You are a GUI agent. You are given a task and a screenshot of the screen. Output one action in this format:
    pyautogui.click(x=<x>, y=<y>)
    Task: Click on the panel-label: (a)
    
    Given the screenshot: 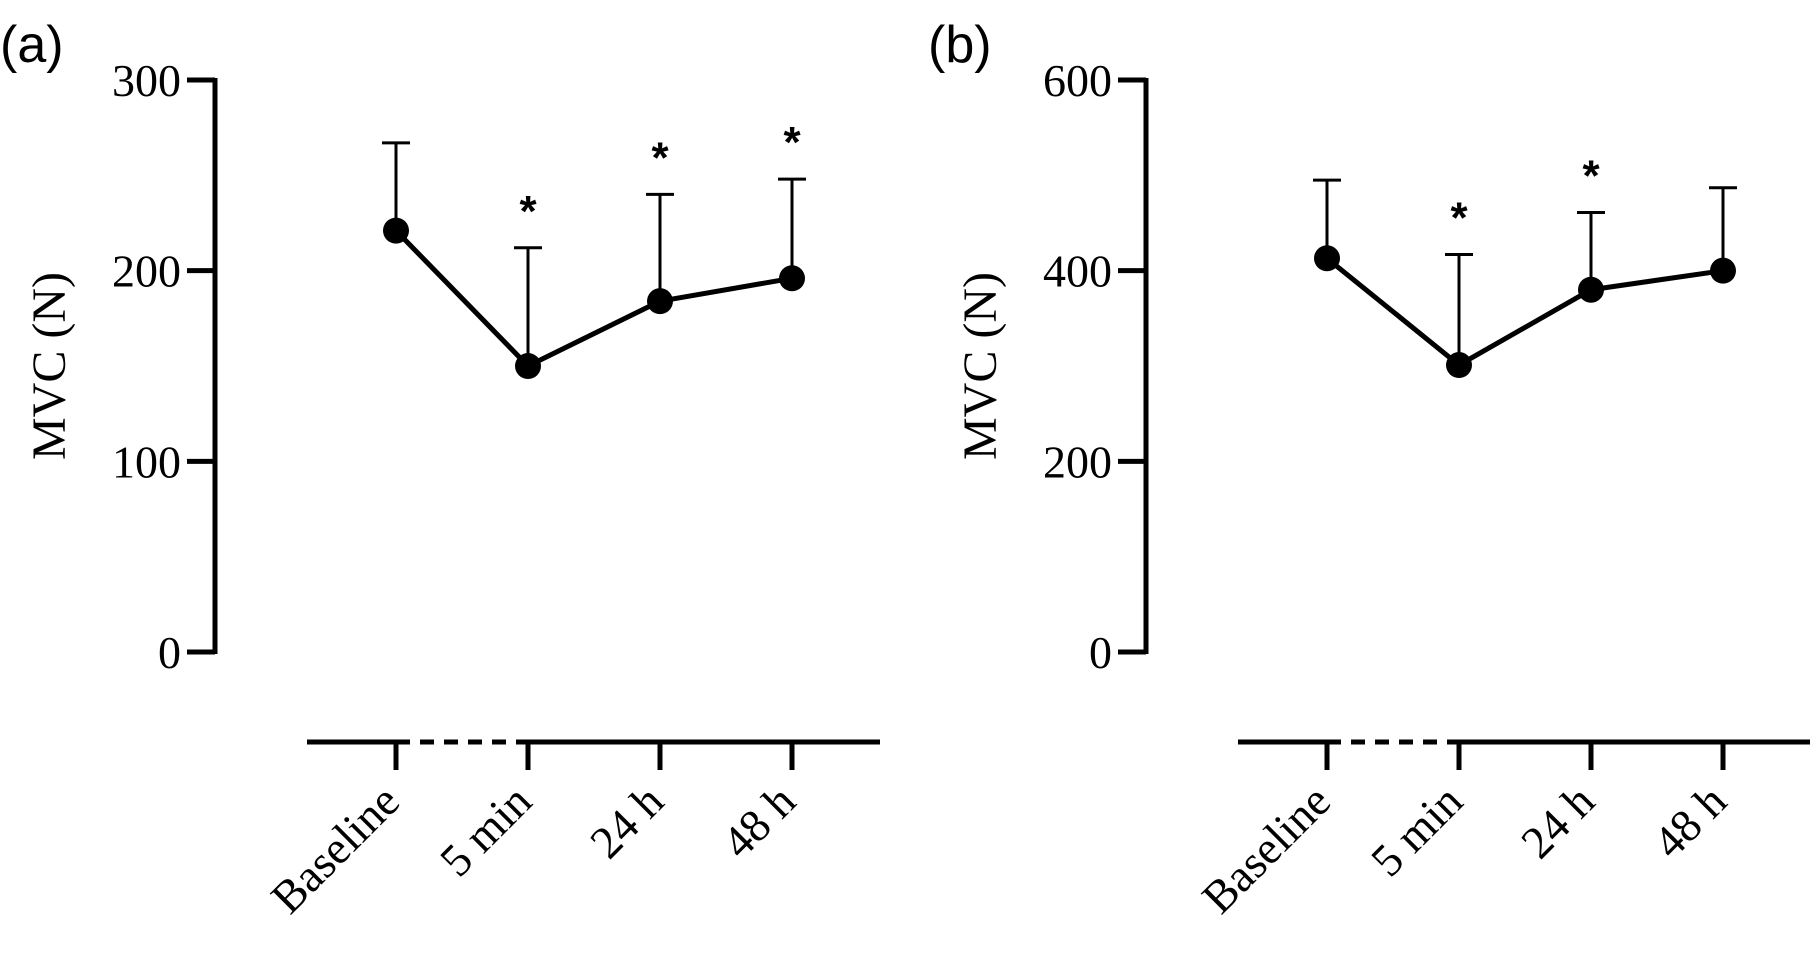 What is the action you would take?
    pyautogui.click(x=32, y=45)
    